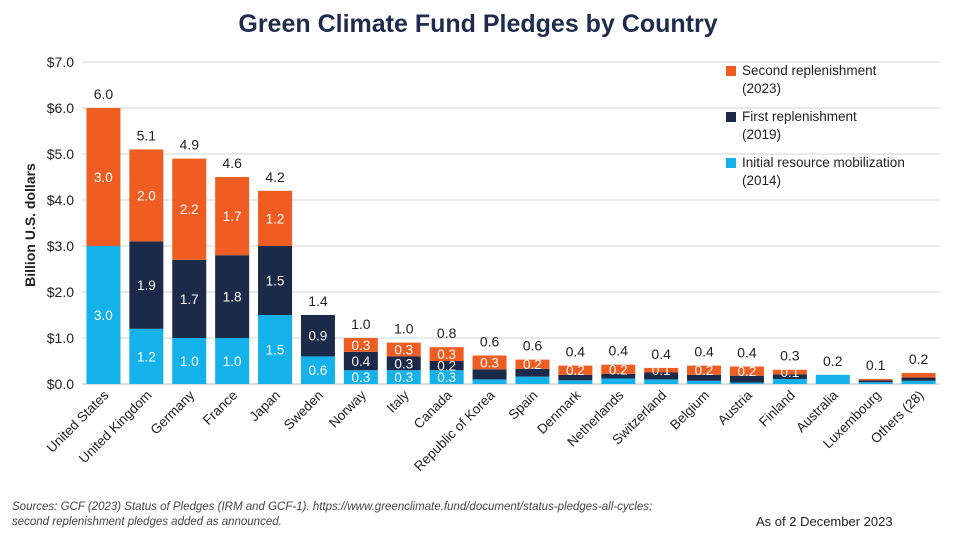 Image resolution: width=956 pixels, height=533 pixels. Describe the element at coordinates (833, 361) in the screenshot. I see `bar-total-label: 0.2` at that location.